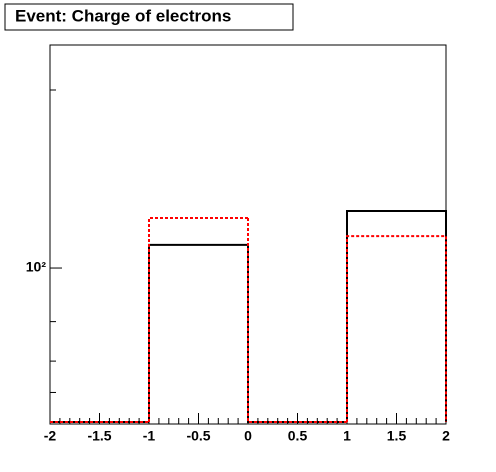  Describe the element at coordinates (99, 436) in the screenshot. I see `x-tick-label: -1.5` at that location.